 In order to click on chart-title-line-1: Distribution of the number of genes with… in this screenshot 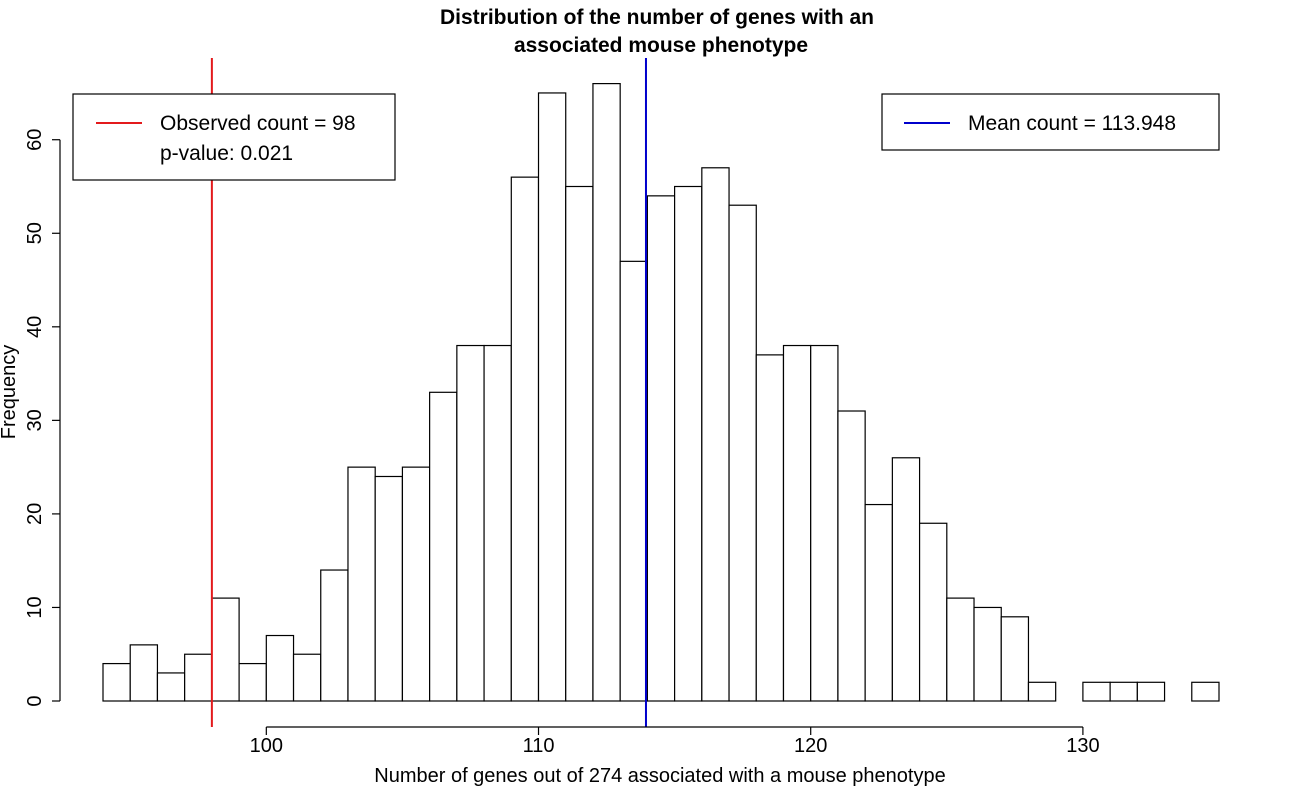, I will do `click(657, 17)`.